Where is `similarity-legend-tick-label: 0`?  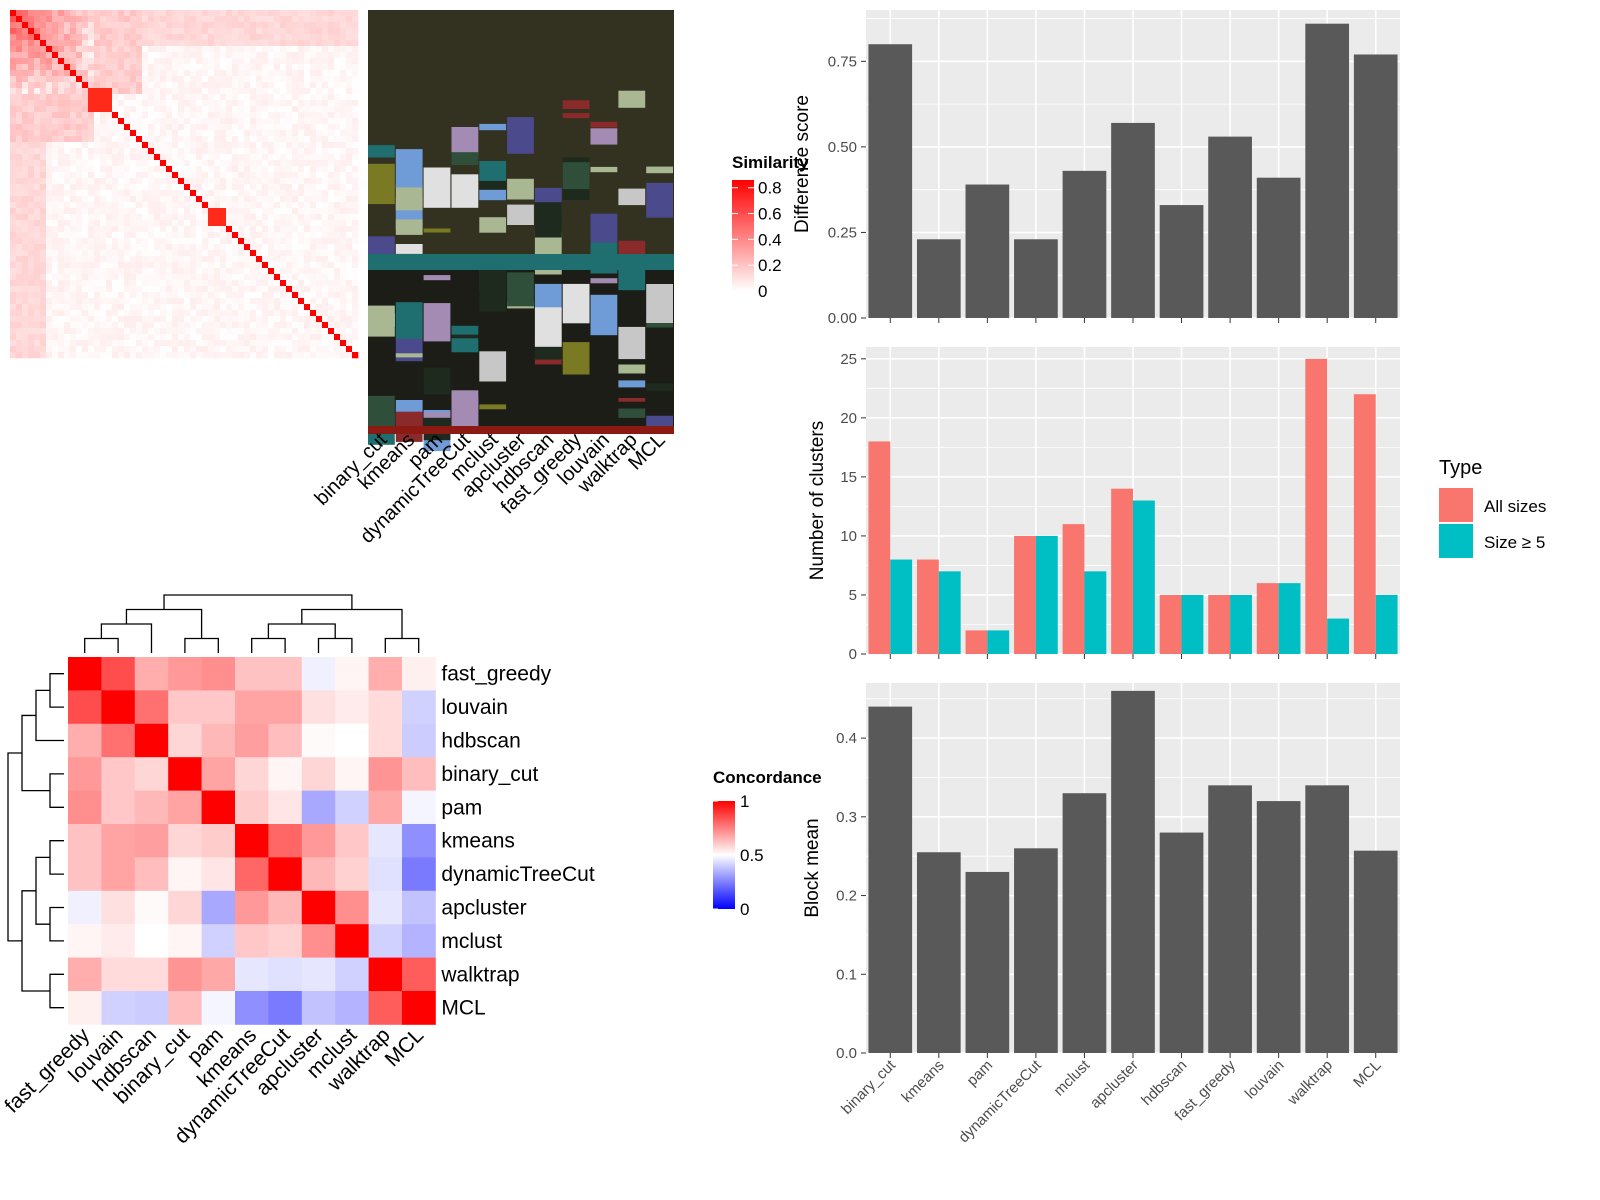 similarity-legend-tick-label: 0 is located at coordinates (762, 291).